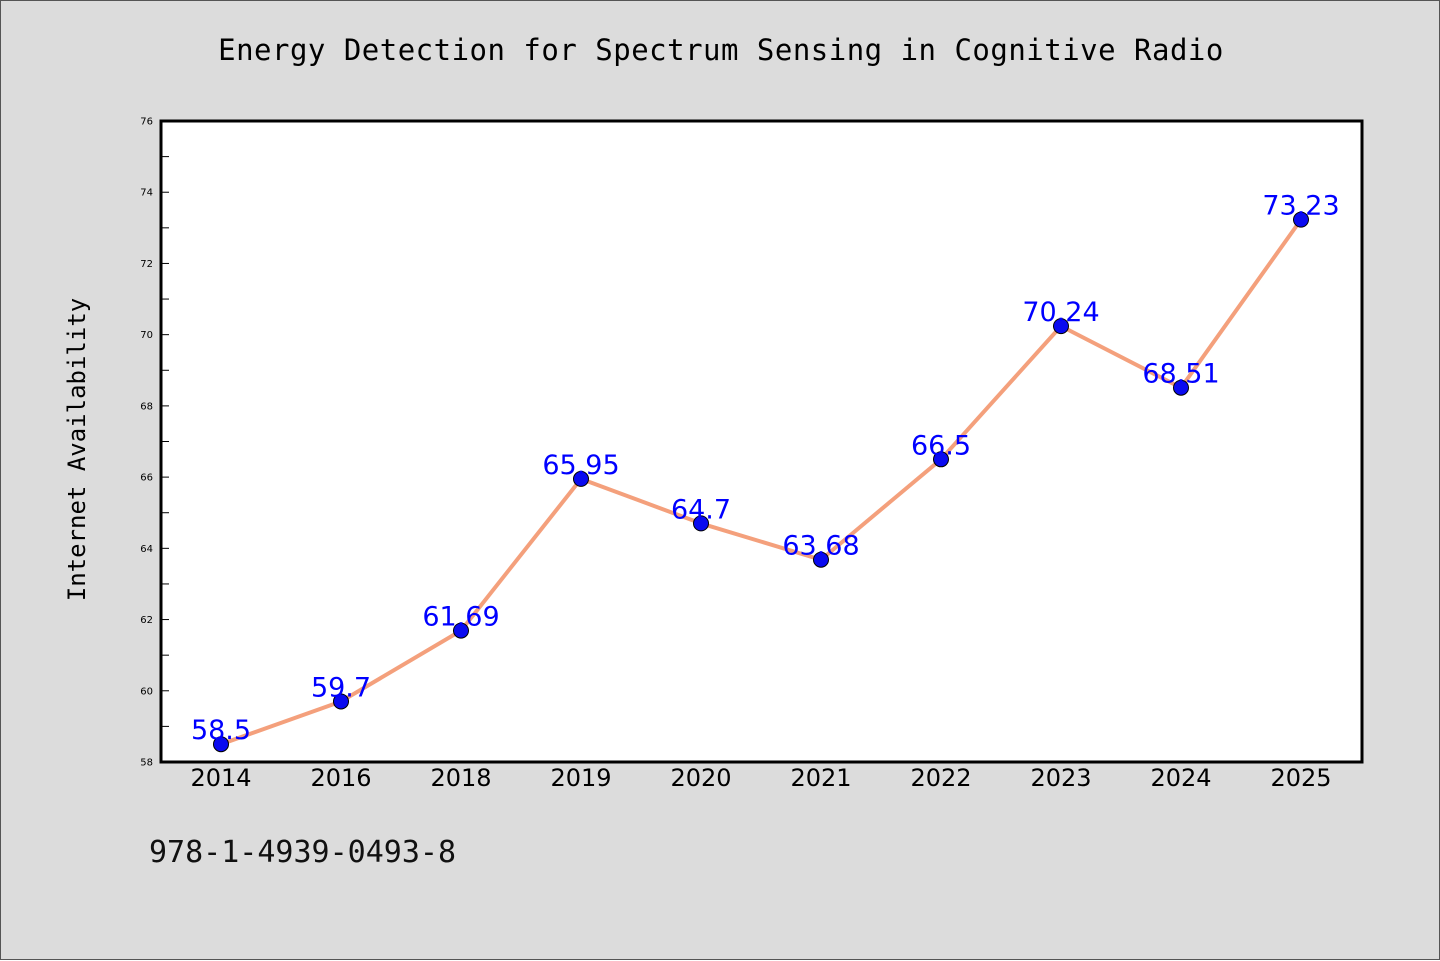  I want to click on x-tick-label: 2023, so click(1060, 778).